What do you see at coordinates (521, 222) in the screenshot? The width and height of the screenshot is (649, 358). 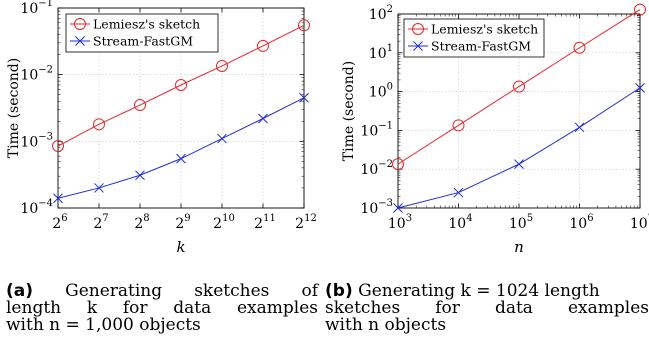 I see `x-tick-label: 10⁵` at bounding box center [521, 222].